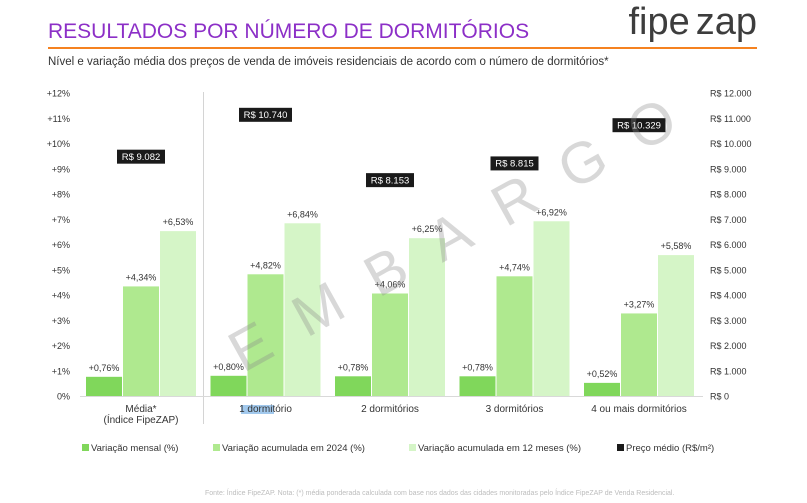 This screenshot has width=807, height=503. Describe the element at coordinates (731, 144) in the screenshot. I see `y2-axis-tick-label: R$ 10.000` at that location.